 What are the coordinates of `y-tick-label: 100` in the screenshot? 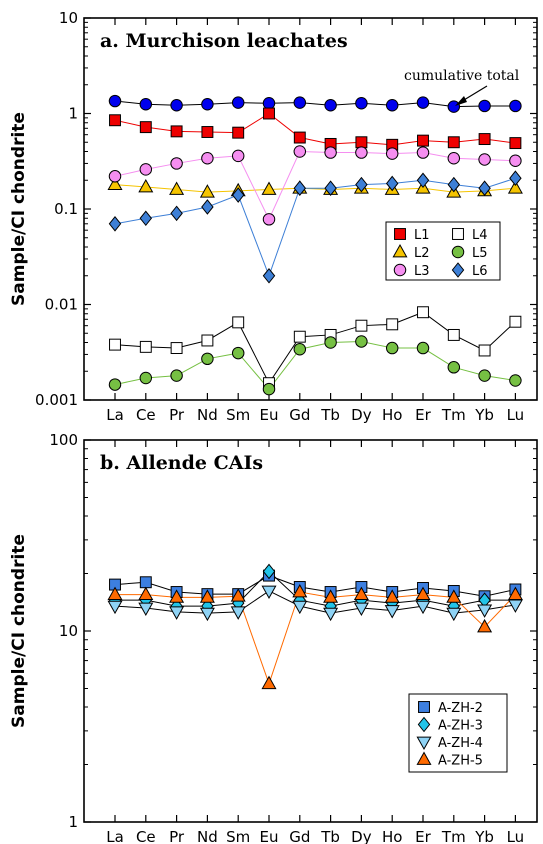 It's located at (63, 440).